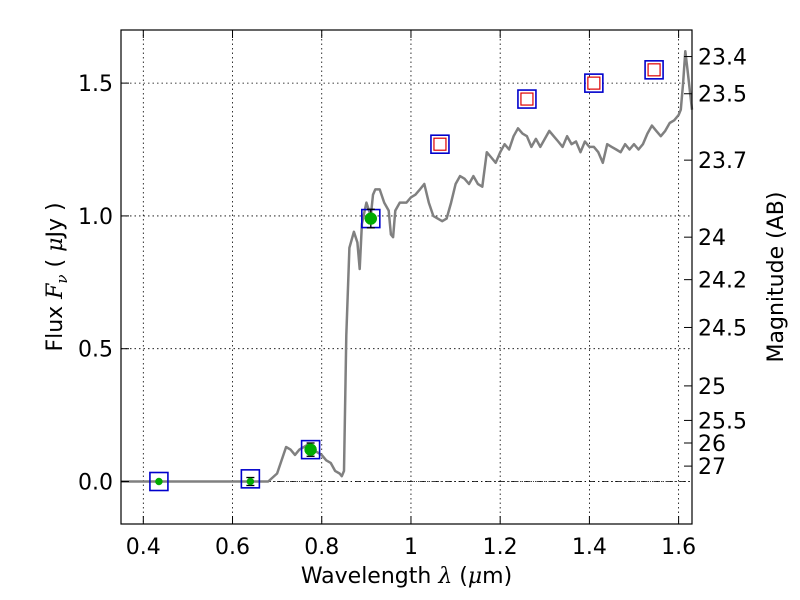 The image size is (800, 600). Describe the element at coordinates (722, 161) in the screenshot. I see `y2-tick-label: 23.7` at that location.